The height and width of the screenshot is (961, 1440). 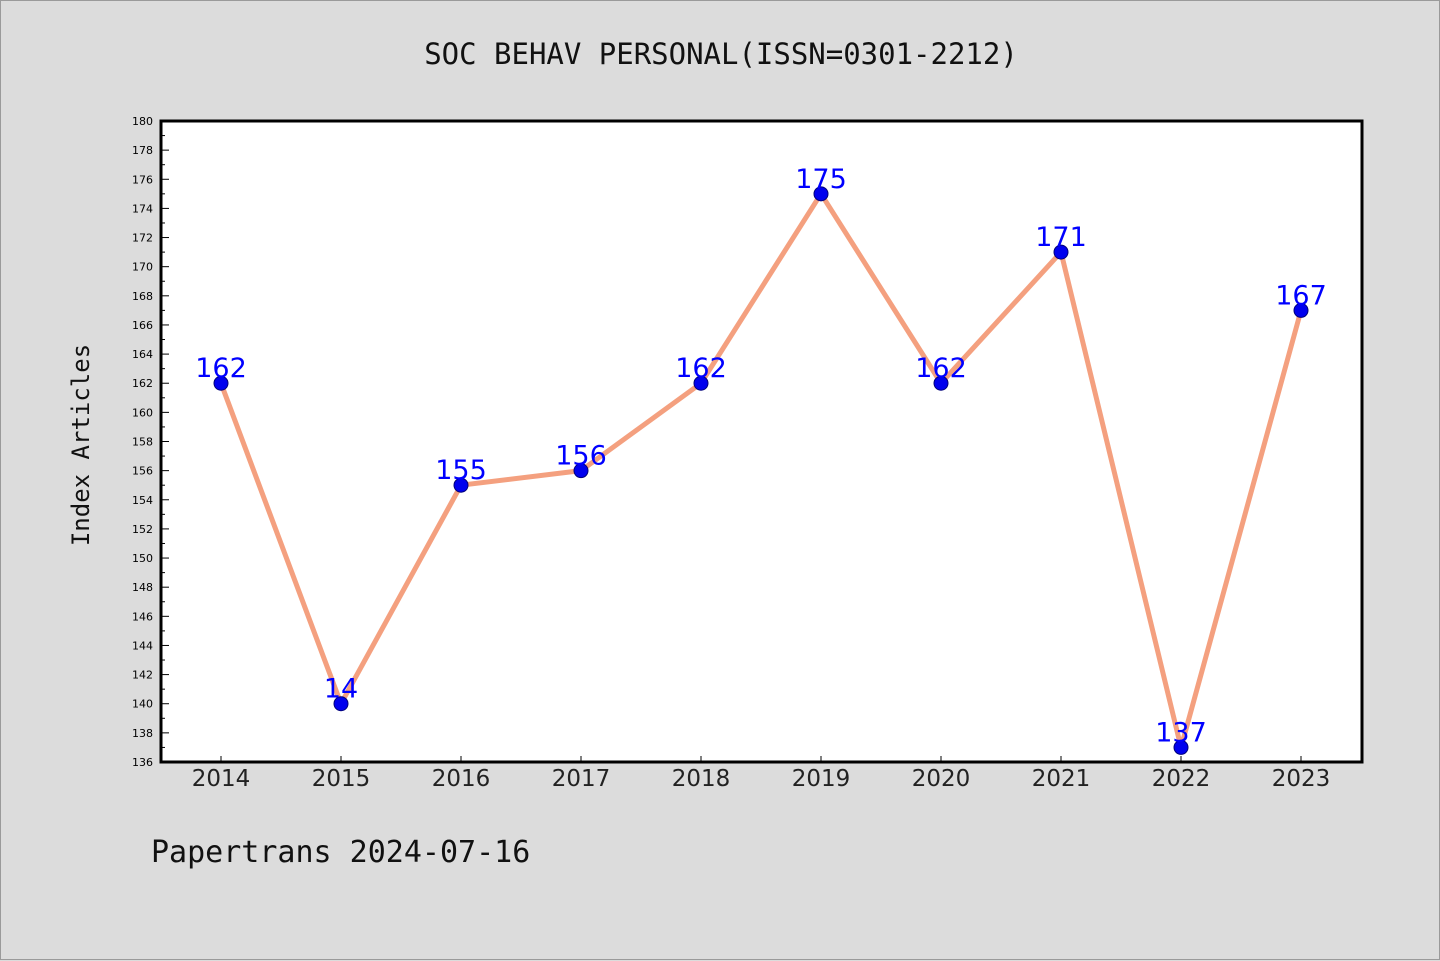 I want to click on x-tick-label: 2022, so click(x=1181, y=779).